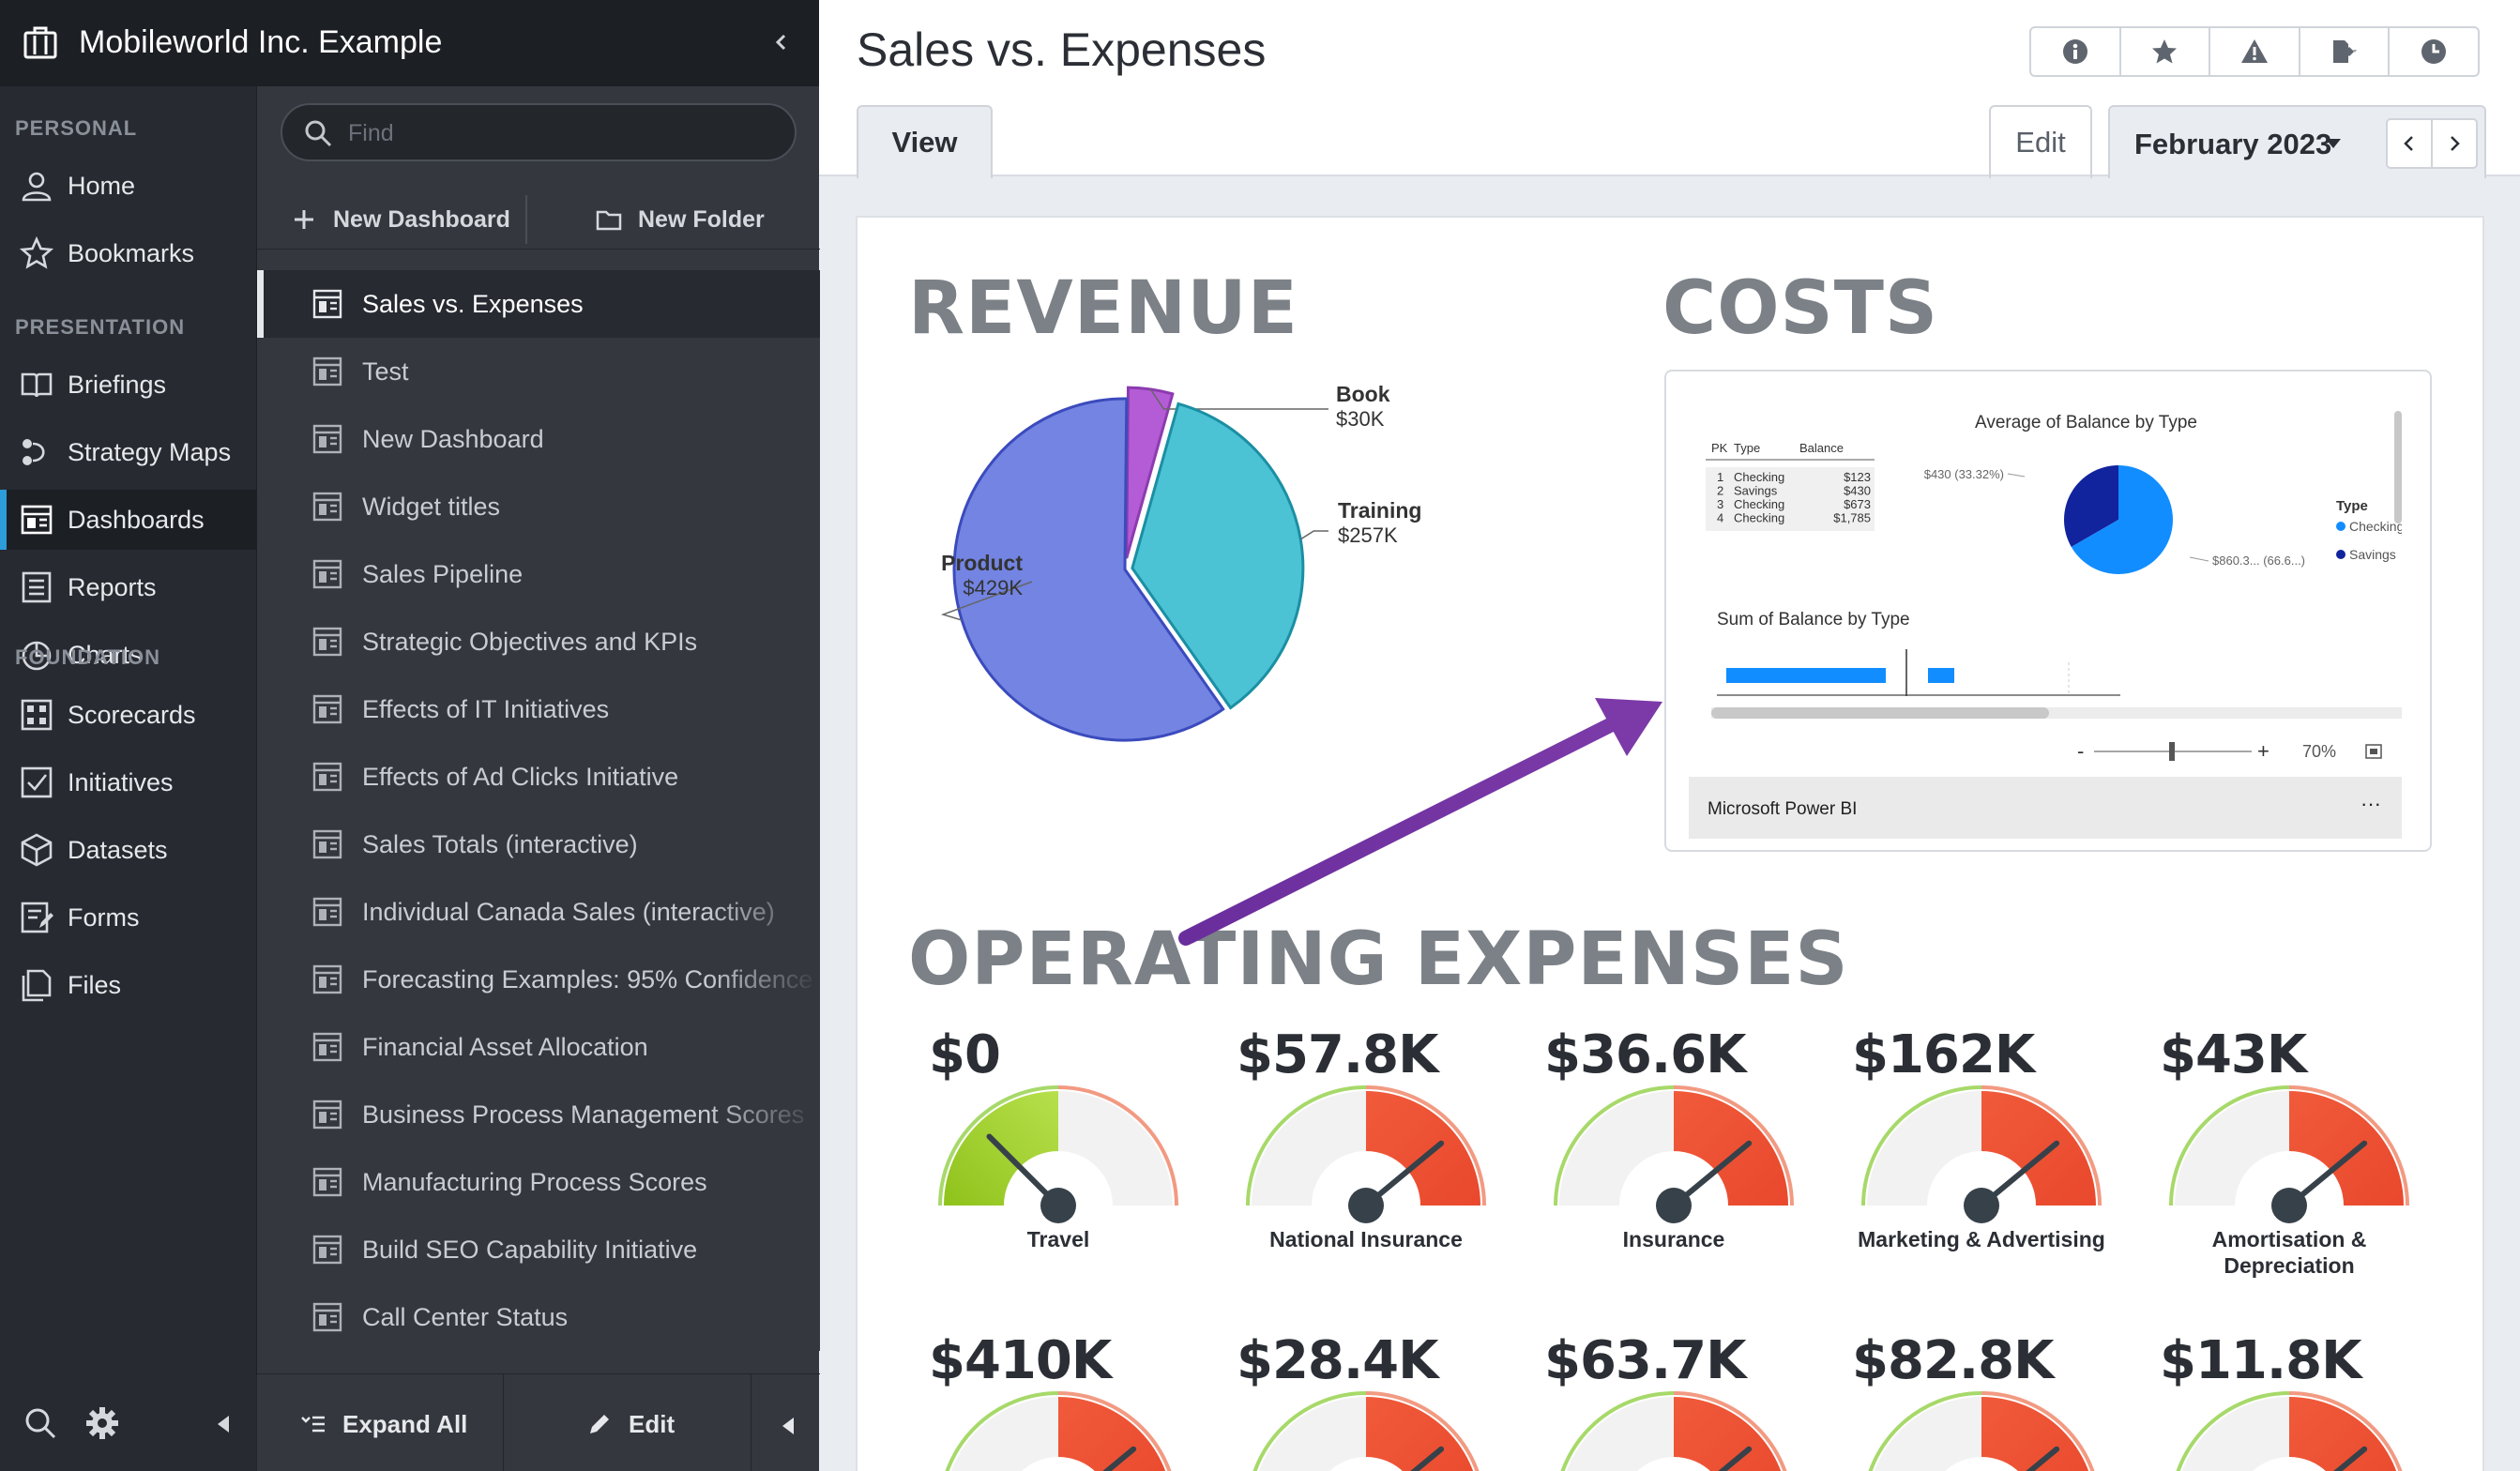  What do you see at coordinates (128, 452) in the screenshot?
I see `nav-item-strategy-maps: Strategy Maps` at bounding box center [128, 452].